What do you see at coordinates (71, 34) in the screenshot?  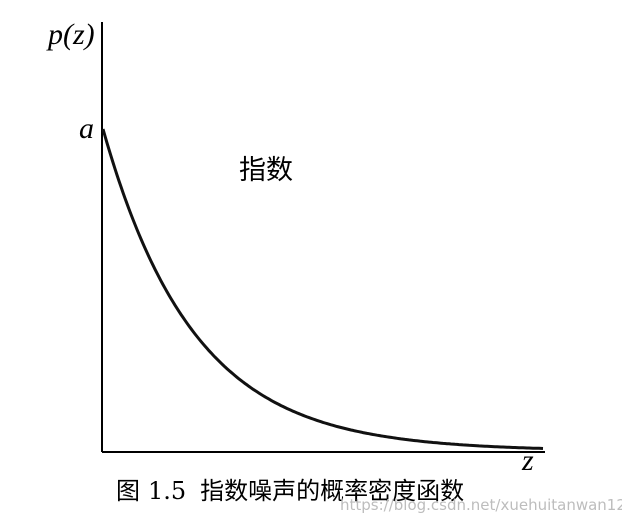 I see `y-axis-label: p(z)` at bounding box center [71, 34].